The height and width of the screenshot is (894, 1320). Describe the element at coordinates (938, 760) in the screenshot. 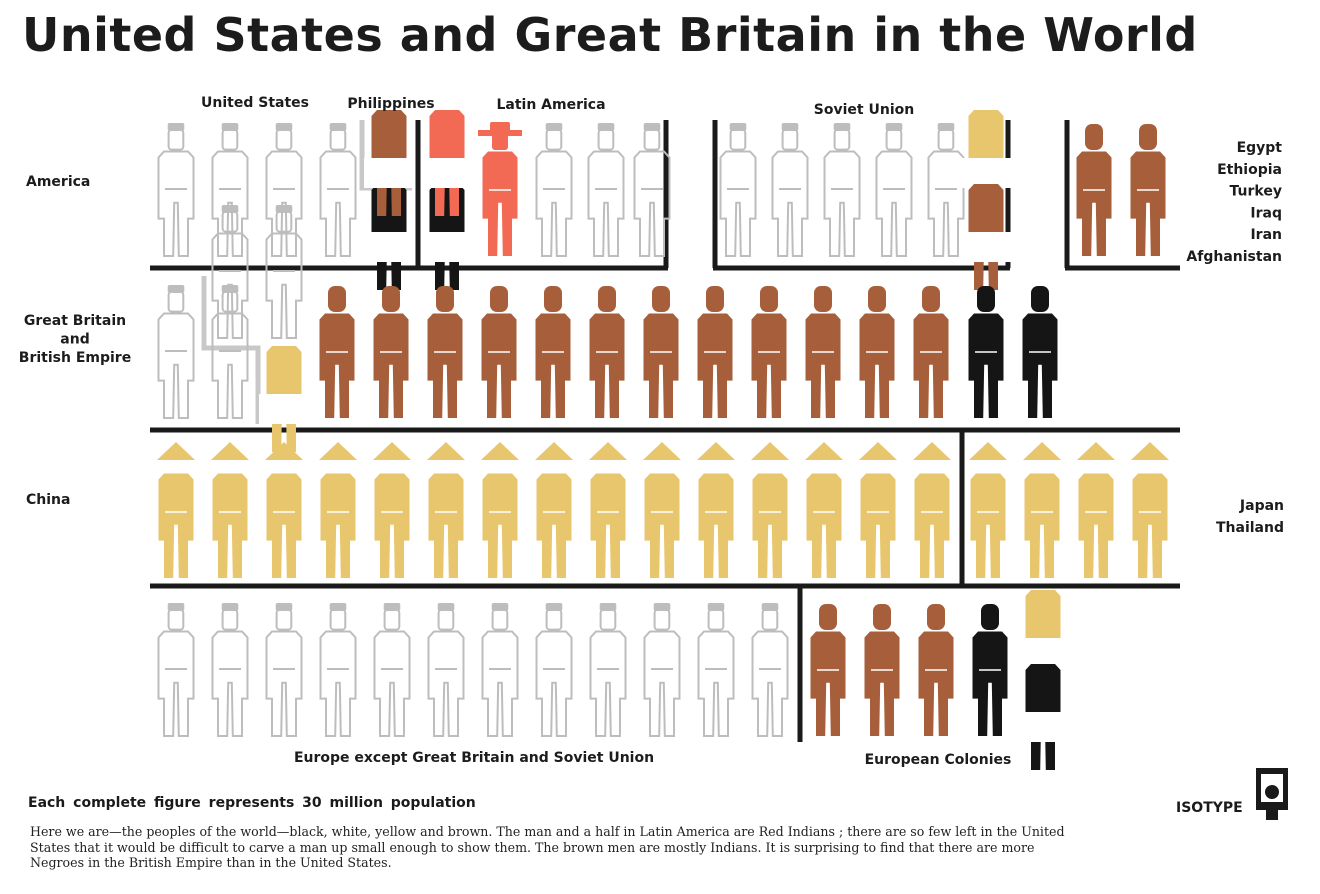

I see `label-european-colonies: European Colonies` at that location.